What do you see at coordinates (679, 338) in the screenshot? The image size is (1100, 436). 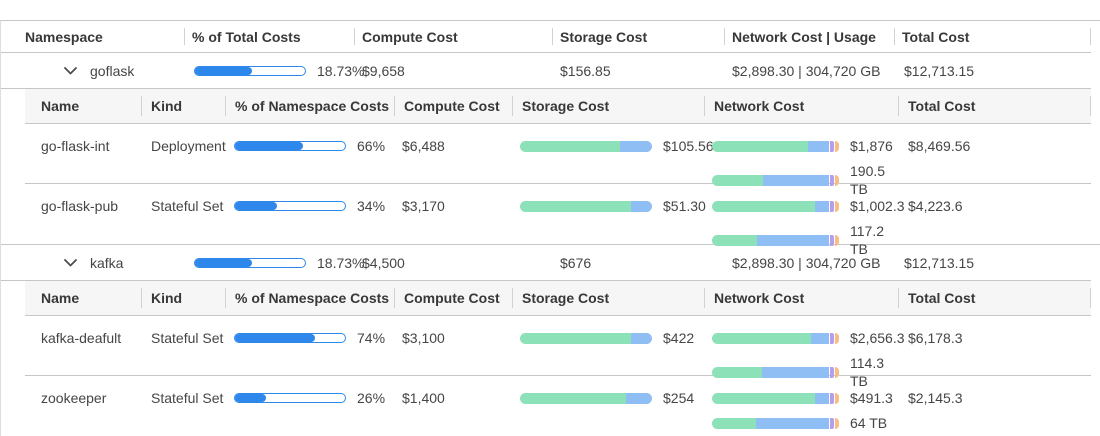 I see `storage-cost-value: $422` at bounding box center [679, 338].